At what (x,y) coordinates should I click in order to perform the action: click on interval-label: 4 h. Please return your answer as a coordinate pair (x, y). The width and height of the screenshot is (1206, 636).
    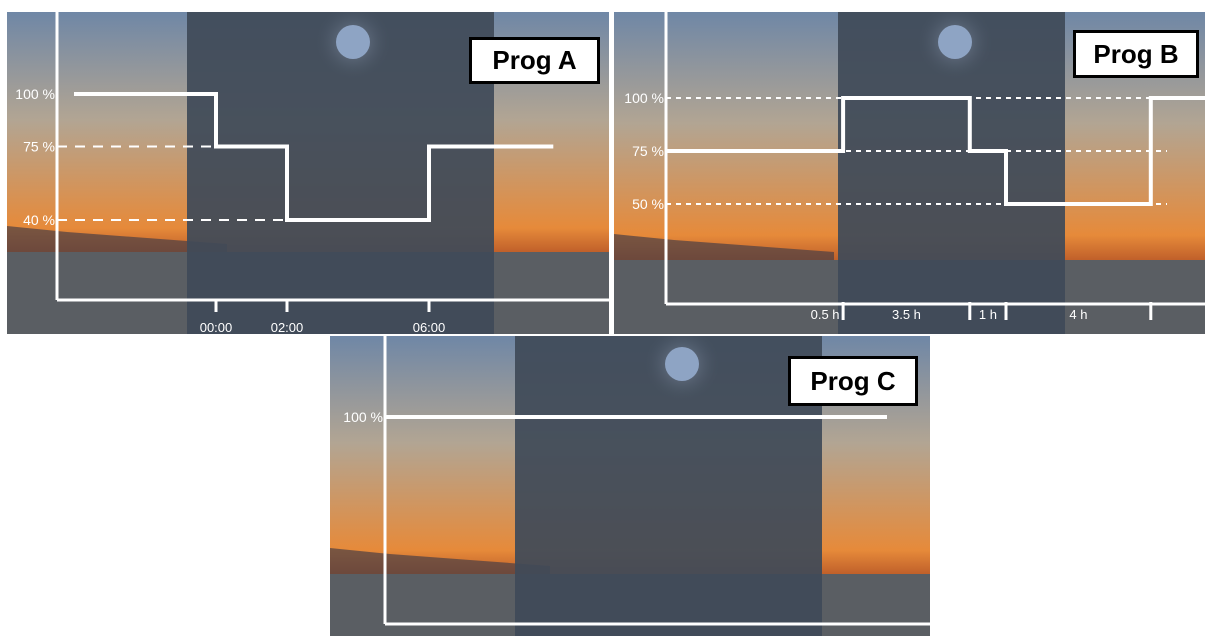
    Looking at the image, I should click on (1078, 314).